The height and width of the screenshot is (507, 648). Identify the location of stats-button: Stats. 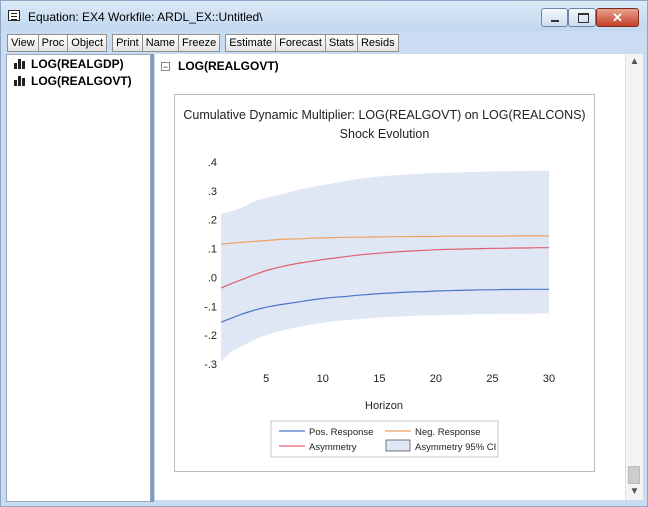
(341, 43).